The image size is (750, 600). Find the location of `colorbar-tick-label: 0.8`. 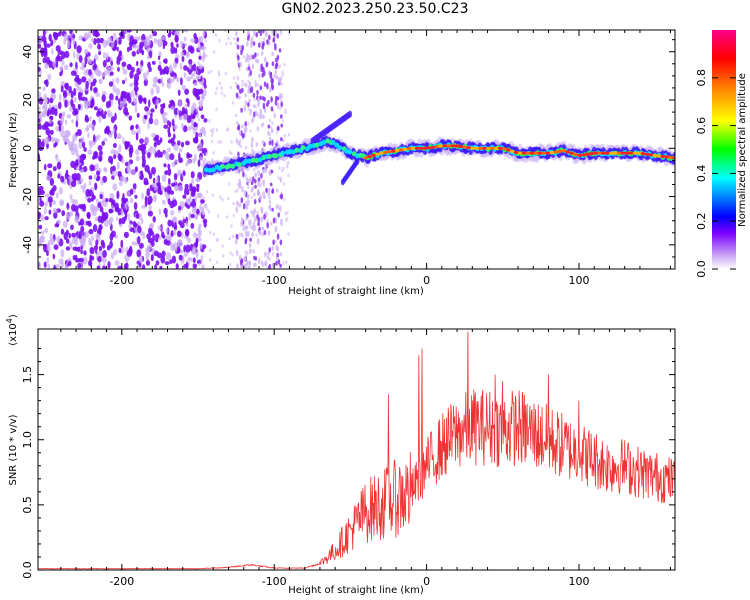

colorbar-tick-label: 0.8 is located at coordinates (701, 78).